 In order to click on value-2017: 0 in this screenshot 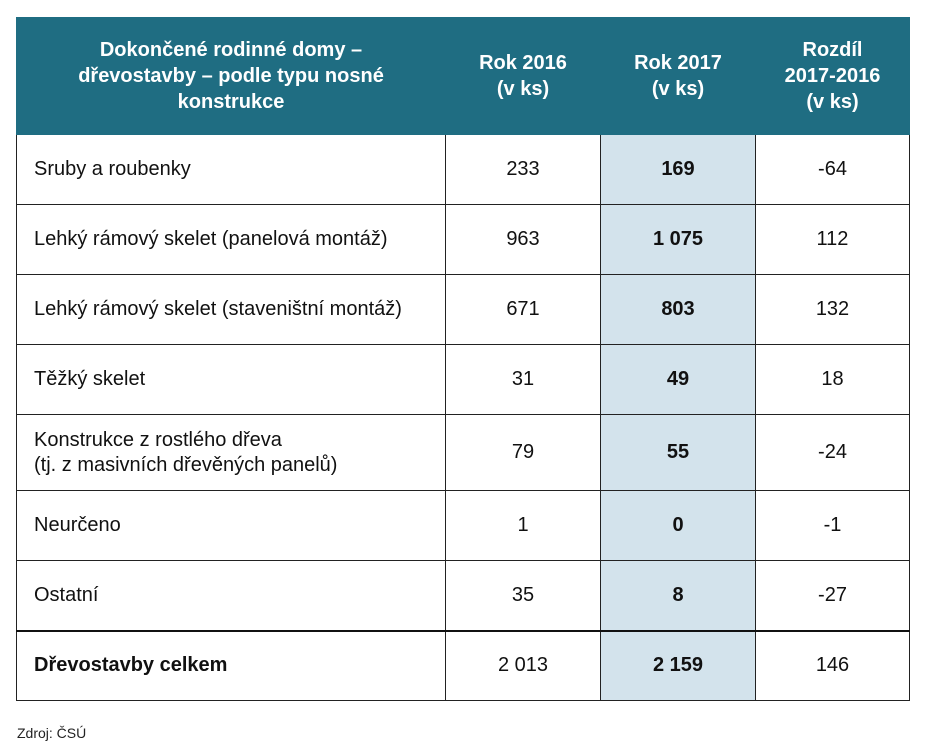, I will do `click(678, 525)`.